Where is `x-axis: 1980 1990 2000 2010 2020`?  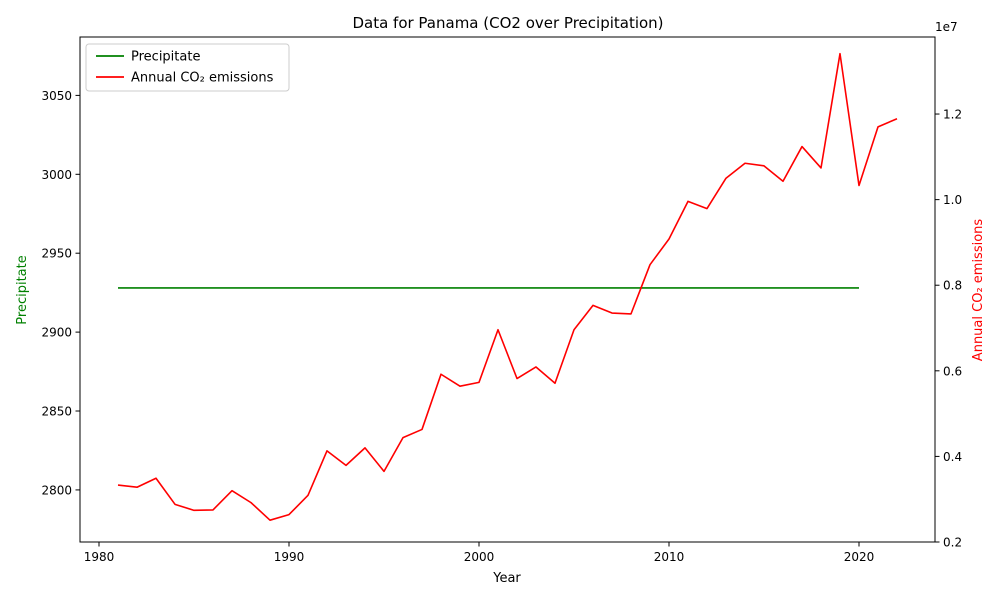
x-axis: 1980 1990 2000 2010 2020 is located at coordinates (479, 553).